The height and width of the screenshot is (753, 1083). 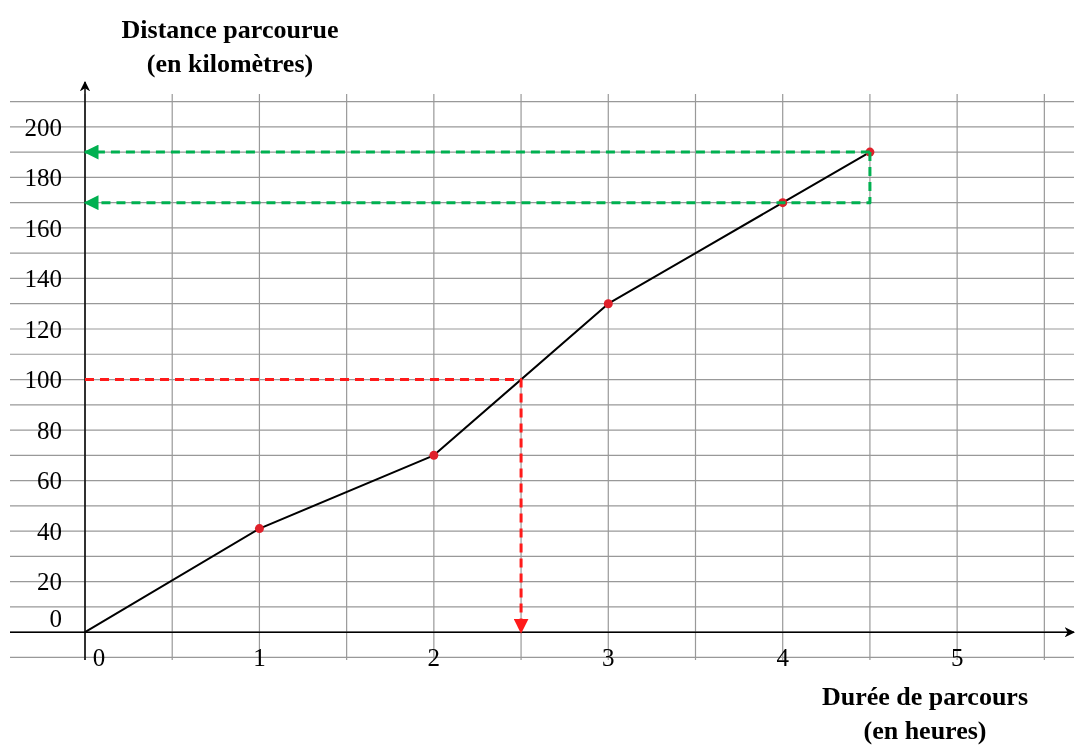 What do you see at coordinates (49, 531) in the screenshot?
I see `y-tick-label: 40` at bounding box center [49, 531].